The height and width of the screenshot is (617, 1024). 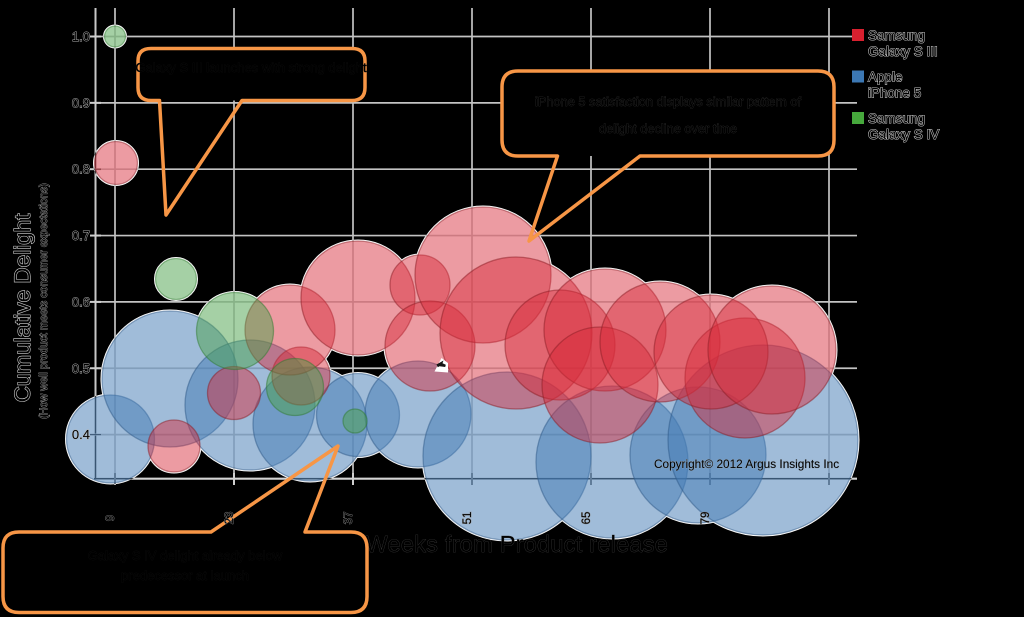 I want to click on svg-text: 65, so click(x=587, y=518).